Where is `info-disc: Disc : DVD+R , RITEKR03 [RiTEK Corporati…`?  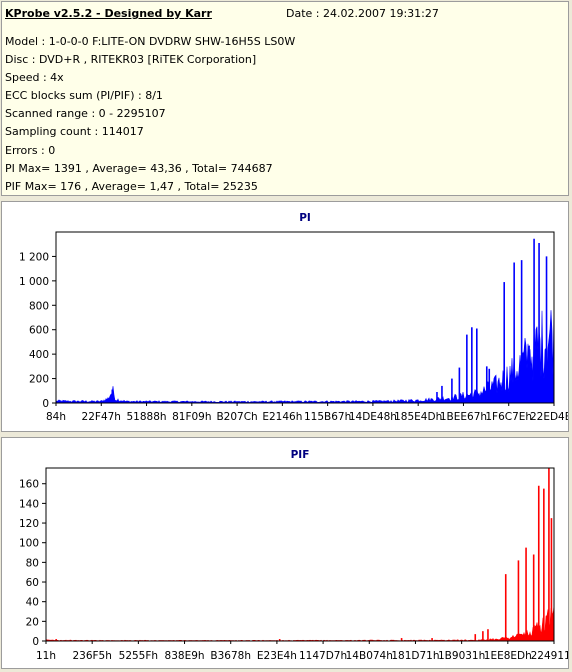
info-disc: Disc : DVD+R , RITEKR03 [RiTEK Corporati… is located at coordinates (131, 60).